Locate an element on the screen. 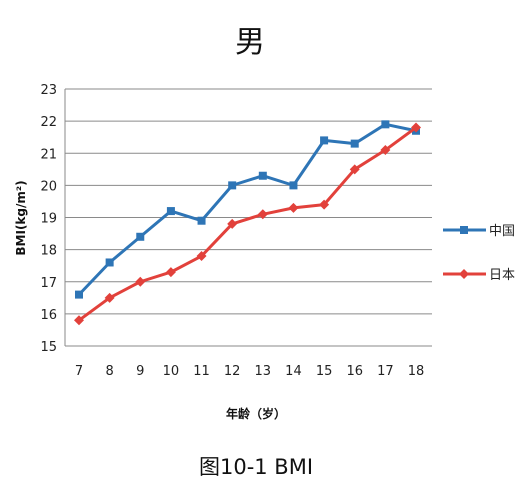 The width and height of the screenshot is (530, 499). x-tick-label: 9 is located at coordinates (140, 371).